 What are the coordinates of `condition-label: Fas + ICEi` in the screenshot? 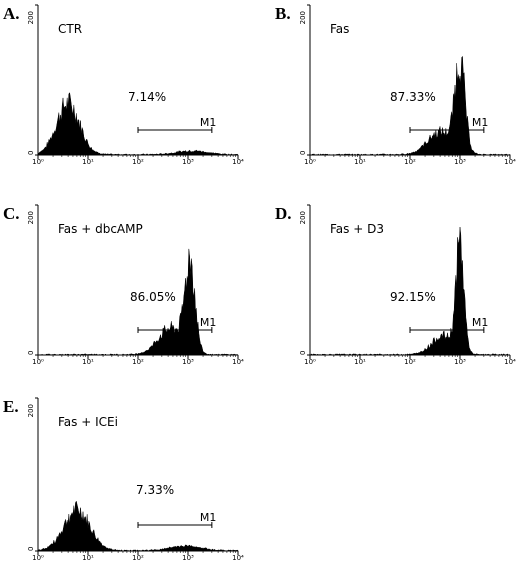 It's located at (88, 422).